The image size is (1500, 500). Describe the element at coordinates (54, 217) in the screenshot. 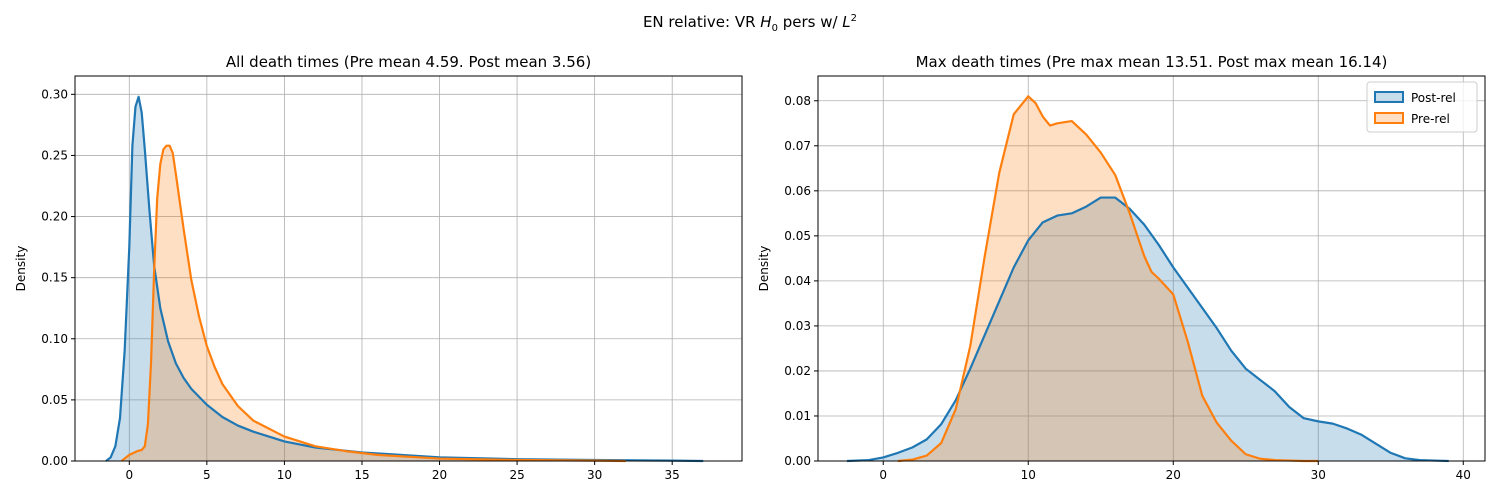

I see `y-tick-label: 0.20` at that location.